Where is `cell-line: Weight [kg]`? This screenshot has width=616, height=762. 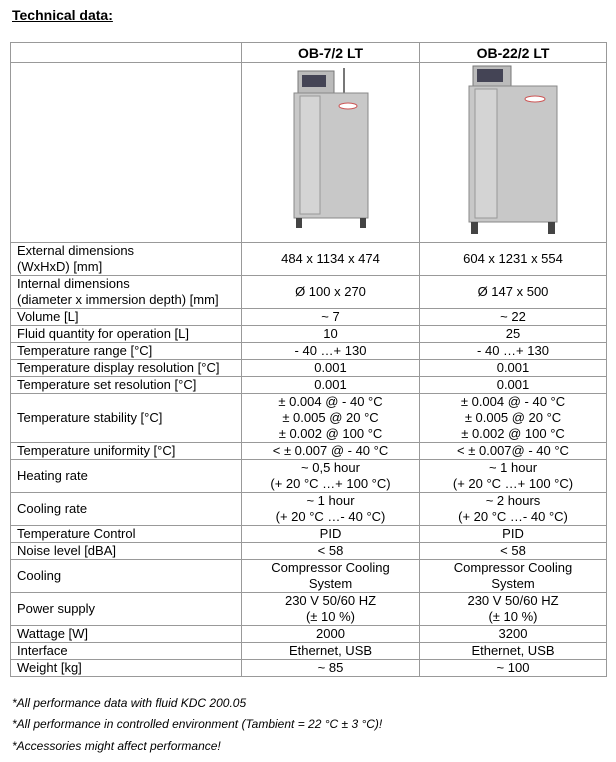
cell-line: Weight [kg] is located at coordinates (49, 667).